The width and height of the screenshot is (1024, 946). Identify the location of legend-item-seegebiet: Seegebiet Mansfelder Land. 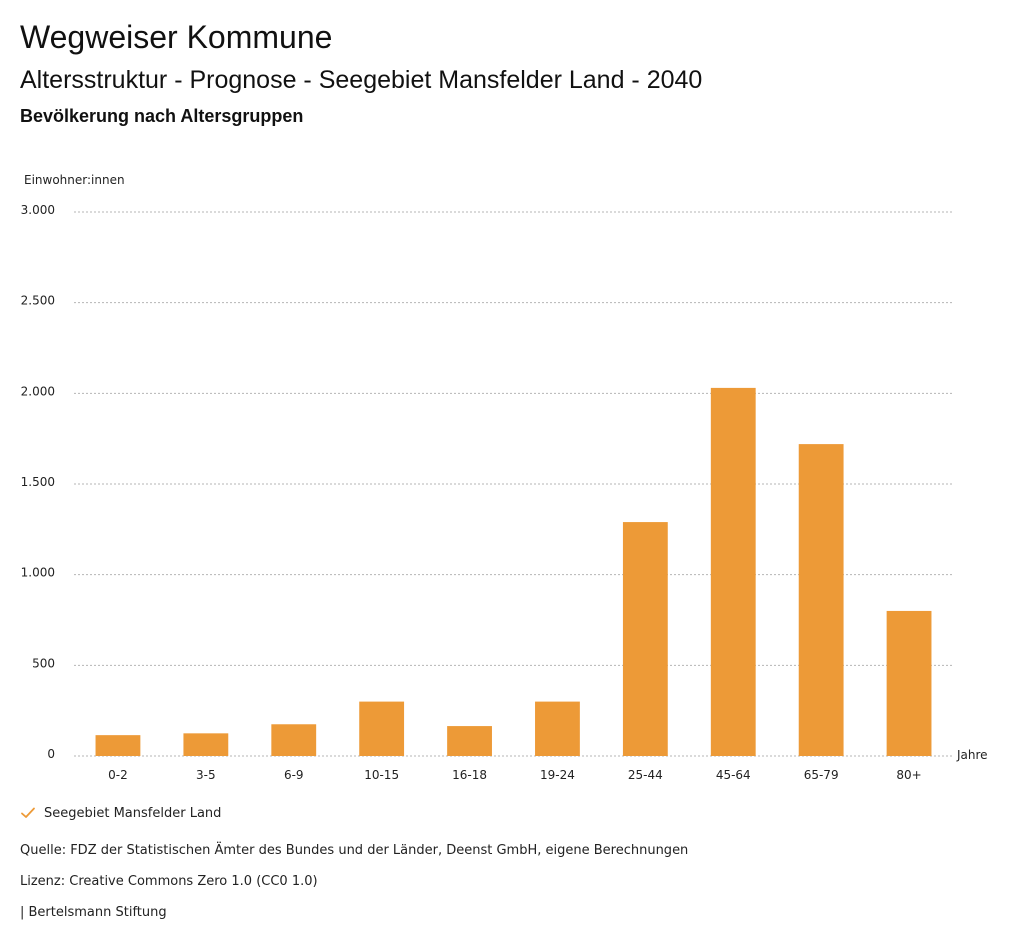
(120, 813).